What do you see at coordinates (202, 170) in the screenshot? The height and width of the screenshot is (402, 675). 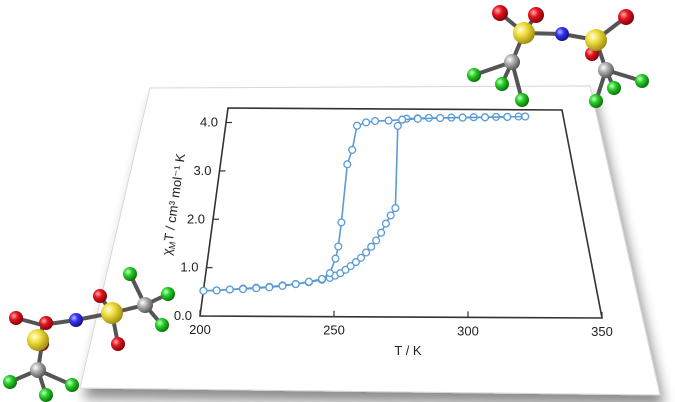 I see `y-tick-label: 3.0` at bounding box center [202, 170].